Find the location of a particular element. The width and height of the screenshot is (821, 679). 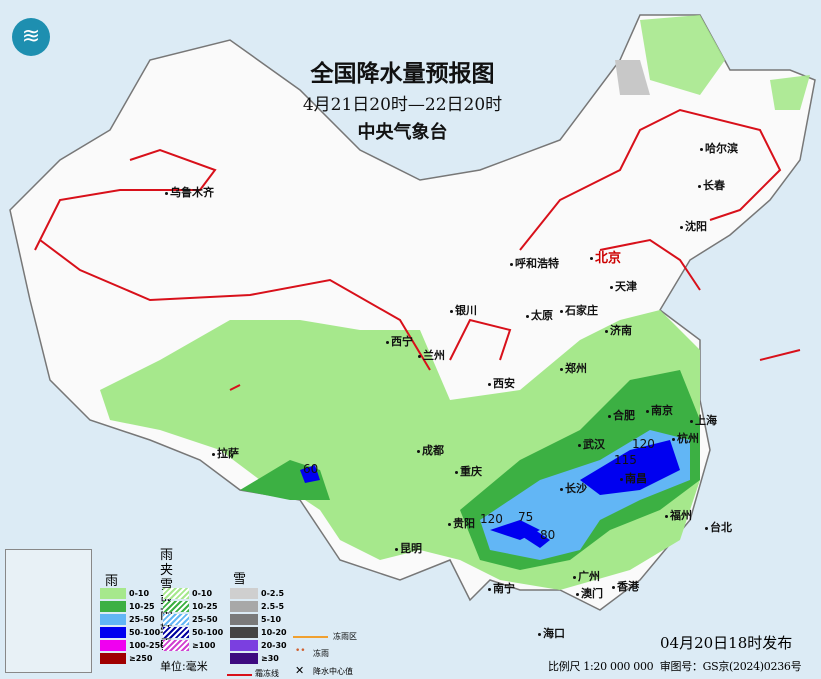

legend-label-snow: ≥30 is located at coordinates (270, 658).